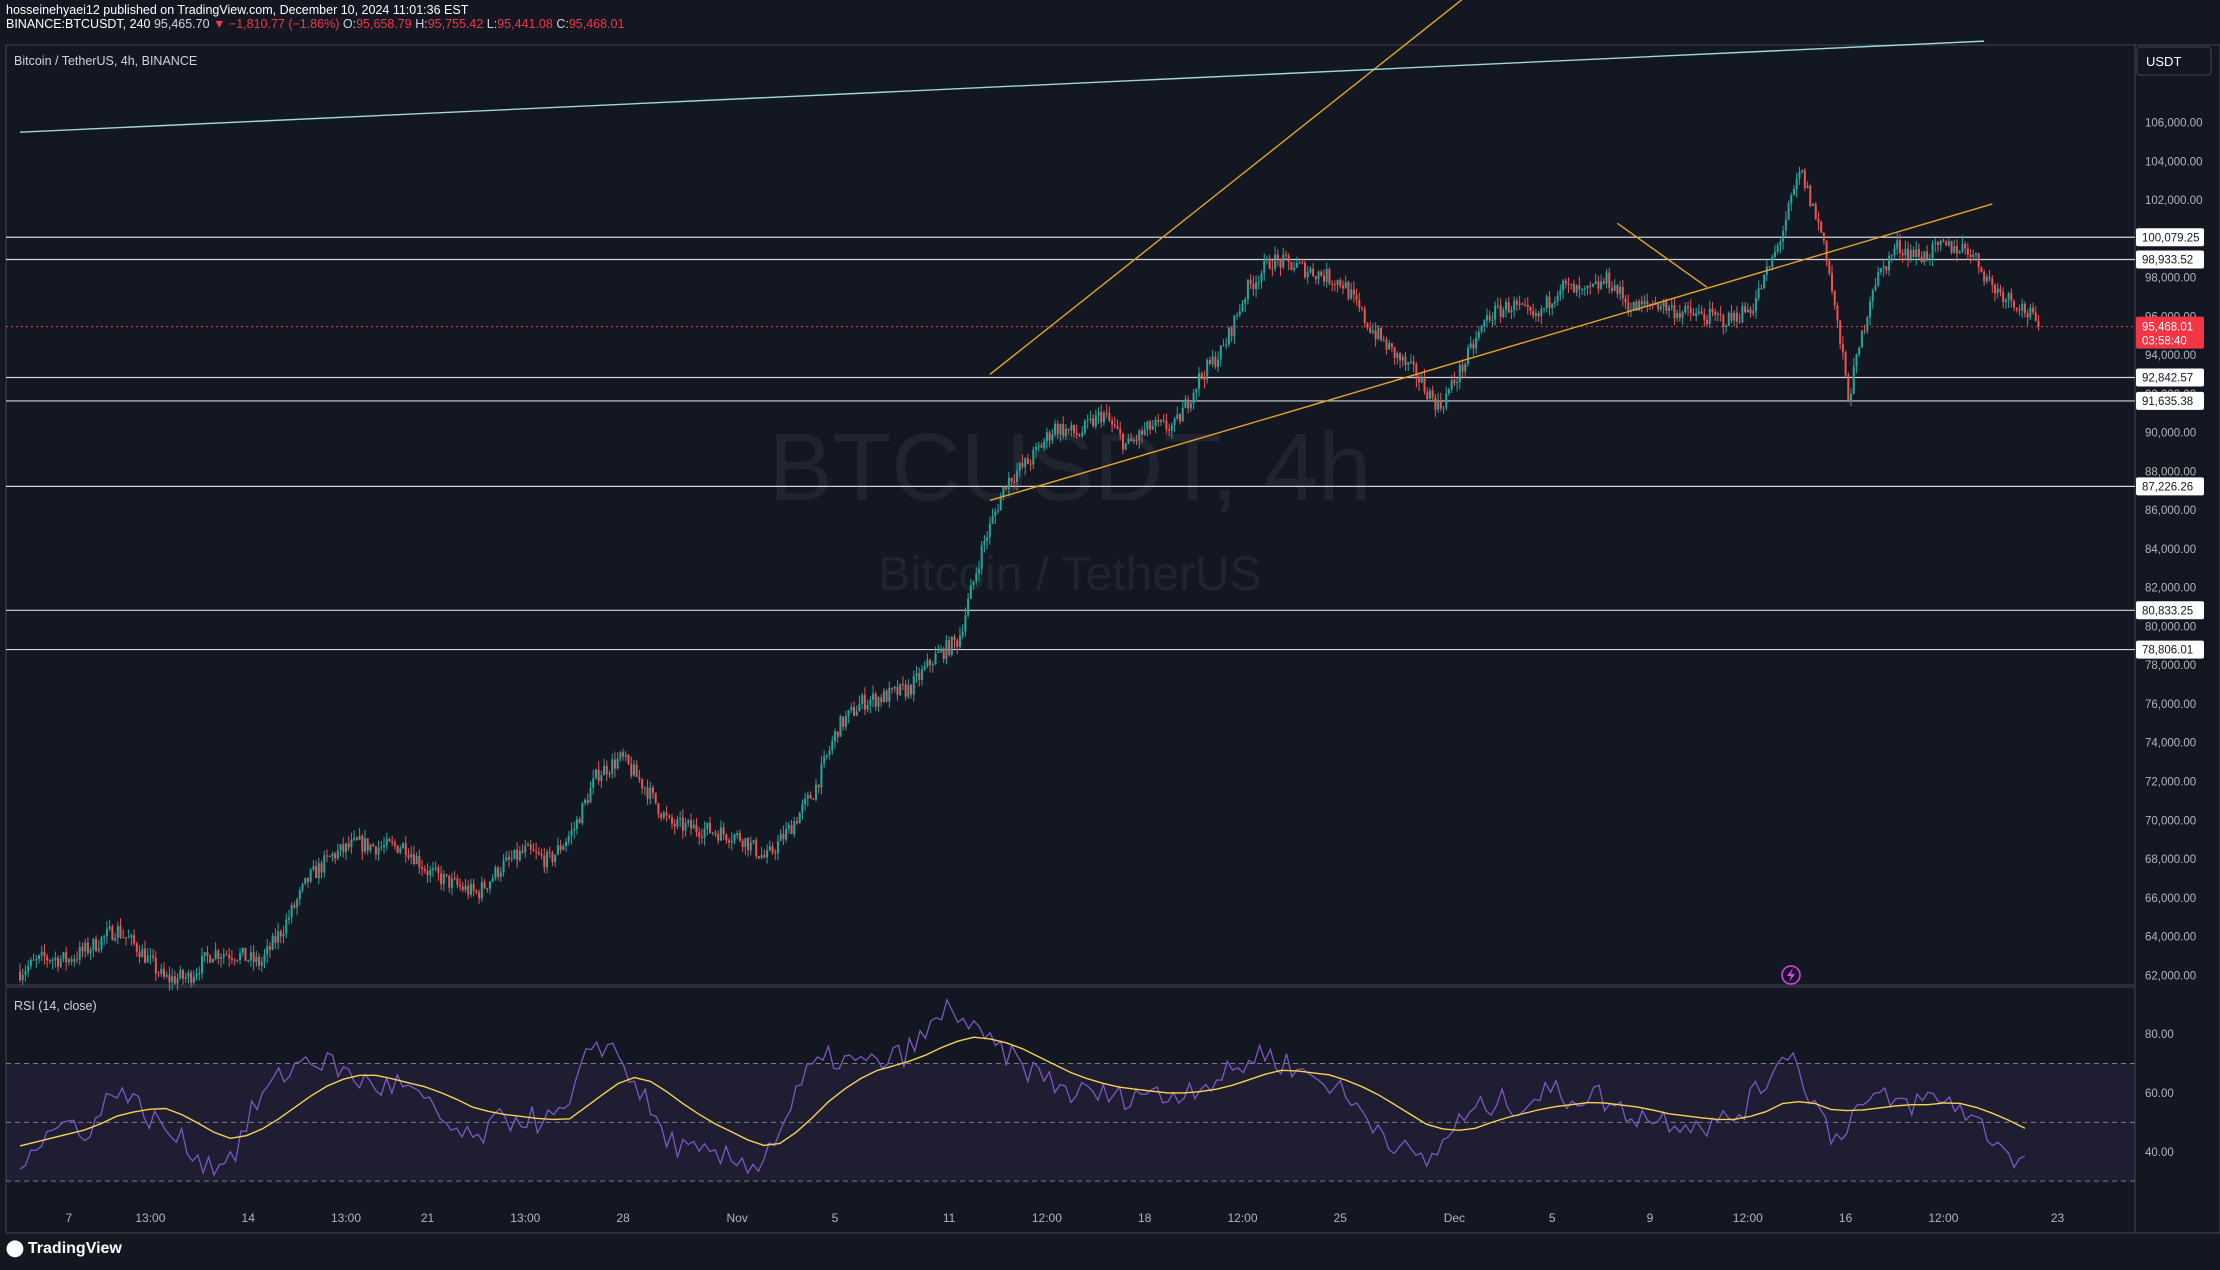 The width and height of the screenshot is (2220, 1270). Describe the element at coordinates (105, 61) in the screenshot. I see `pane-title: Bitcoin / TetherUS, 4h, BINANCE` at that location.